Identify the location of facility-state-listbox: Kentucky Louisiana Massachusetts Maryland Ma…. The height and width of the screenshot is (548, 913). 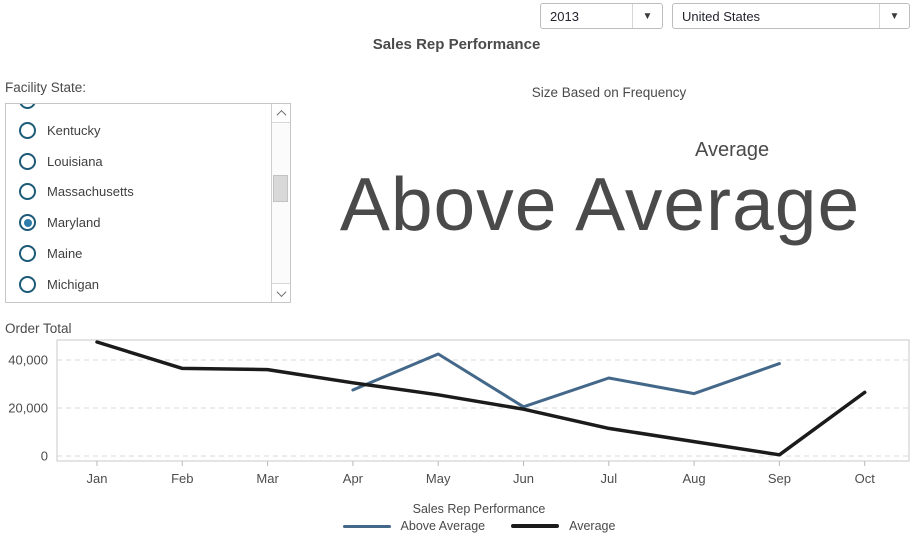
(148, 203).